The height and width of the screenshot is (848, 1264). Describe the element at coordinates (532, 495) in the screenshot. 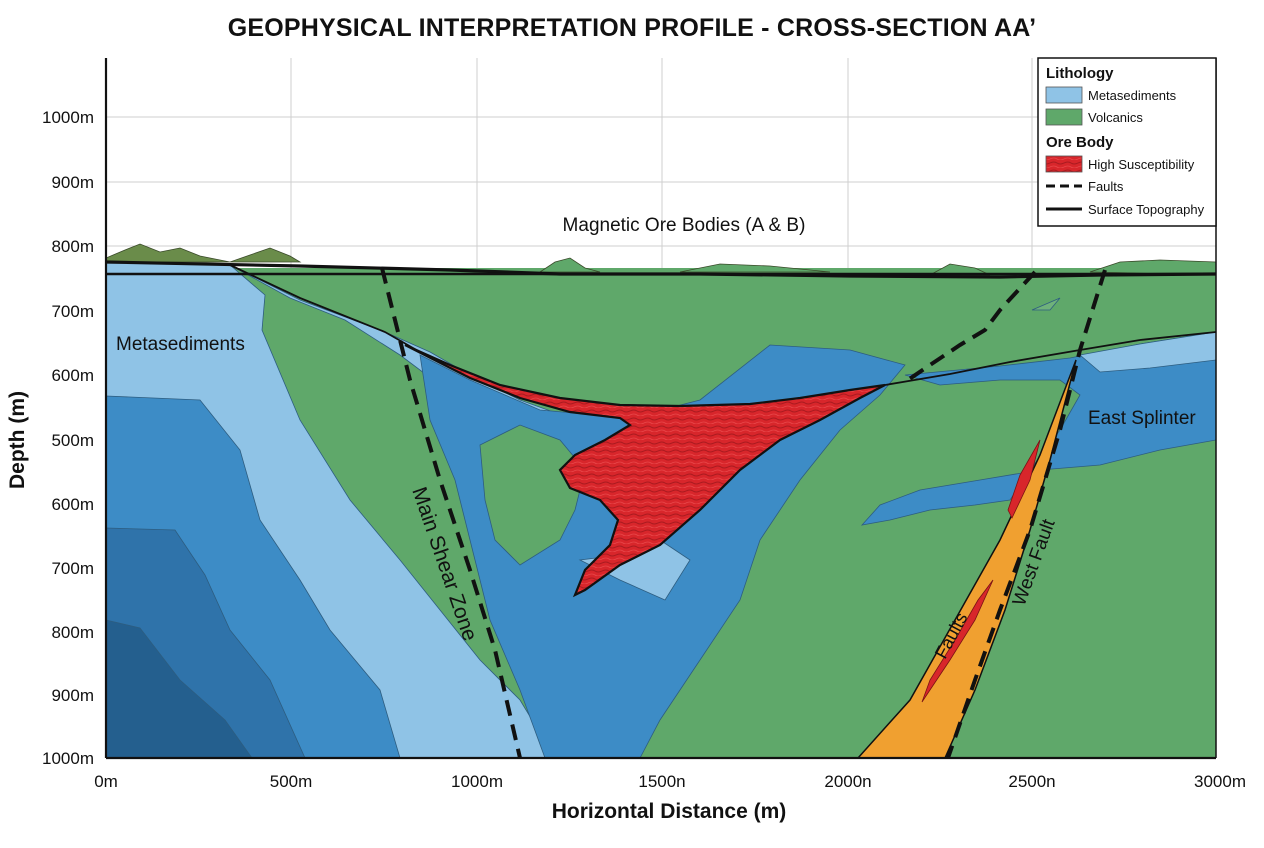

I see `volcanics-inlier` at that location.